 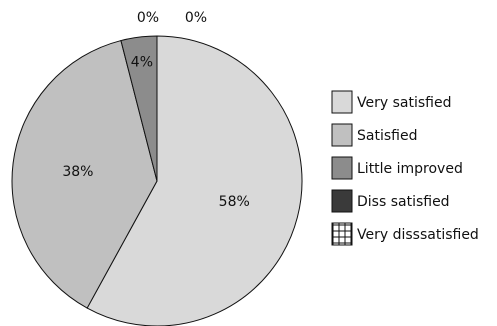 What do you see at coordinates (342, 135) in the screenshot?
I see `legend-swatch-satisfied` at bounding box center [342, 135].